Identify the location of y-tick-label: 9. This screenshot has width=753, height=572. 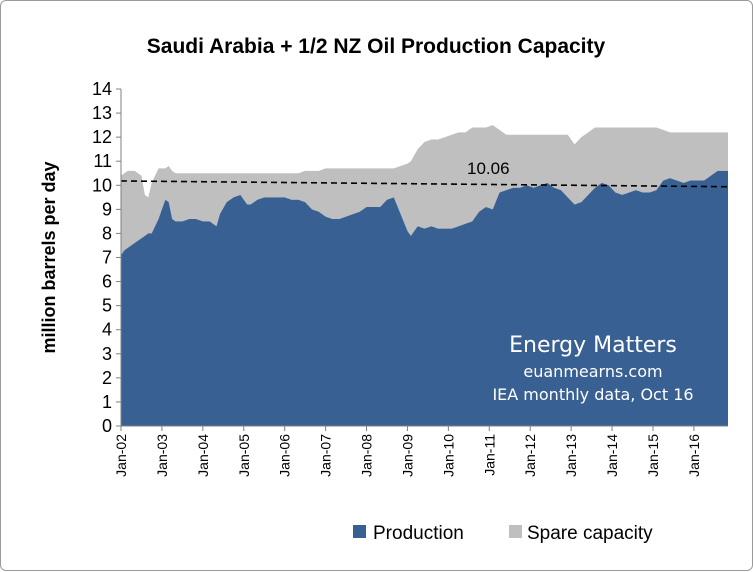
(107, 209).